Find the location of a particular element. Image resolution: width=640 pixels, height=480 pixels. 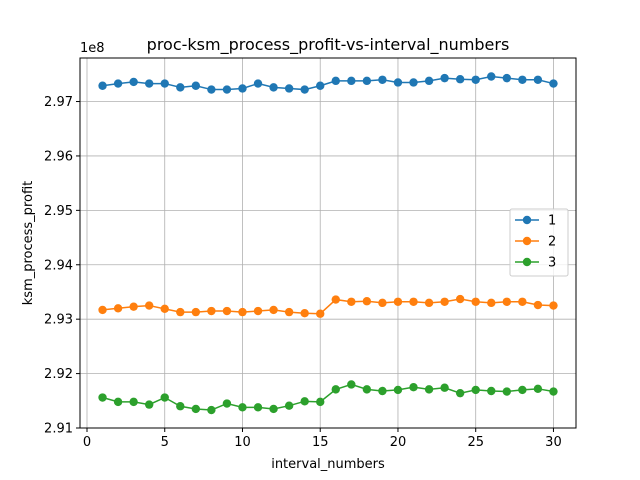

legend-box is located at coordinates (539, 242).